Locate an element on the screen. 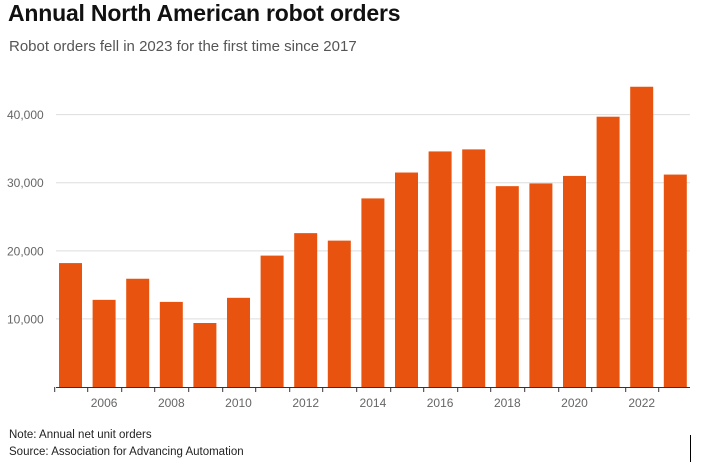  y-tick-label: 40,000 is located at coordinates (25, 115).